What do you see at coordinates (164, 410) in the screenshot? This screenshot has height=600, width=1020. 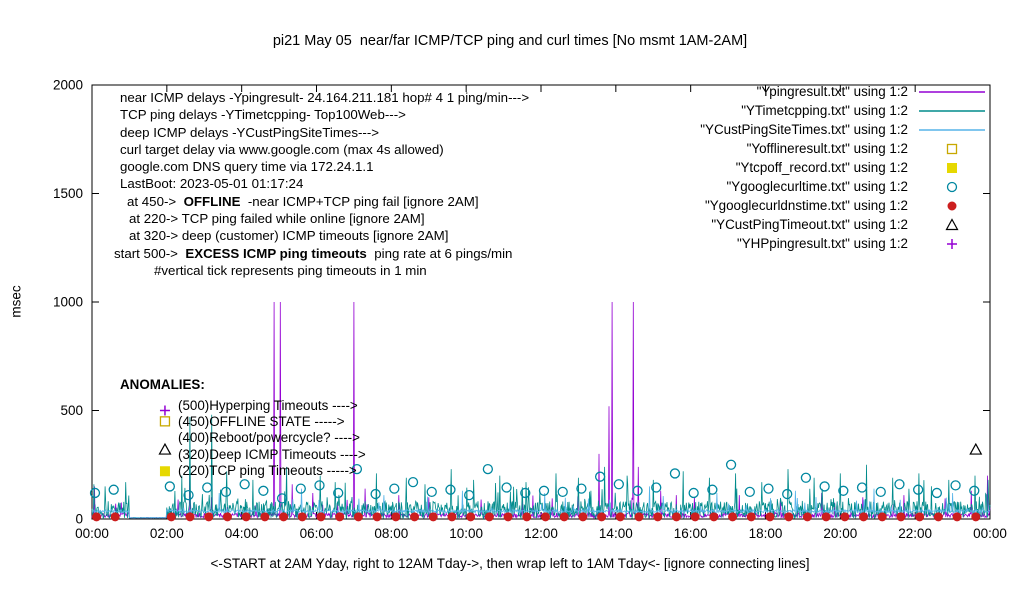 I see `series-YHPpingresult` at bounding box center [164, 410].